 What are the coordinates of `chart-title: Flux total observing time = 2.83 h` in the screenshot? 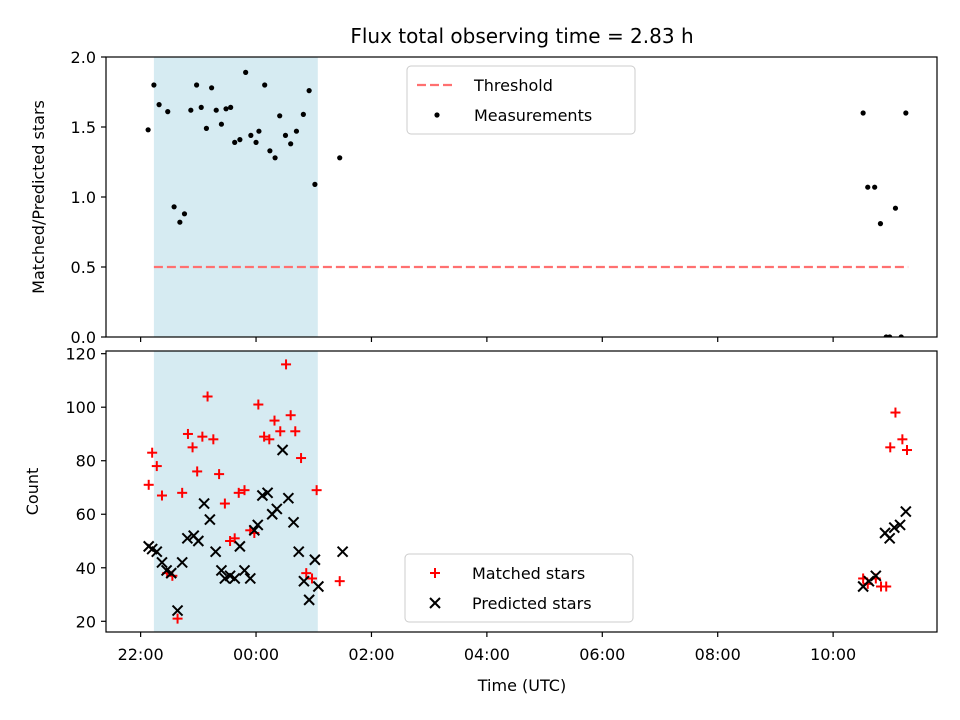 It's located at (521, 36).